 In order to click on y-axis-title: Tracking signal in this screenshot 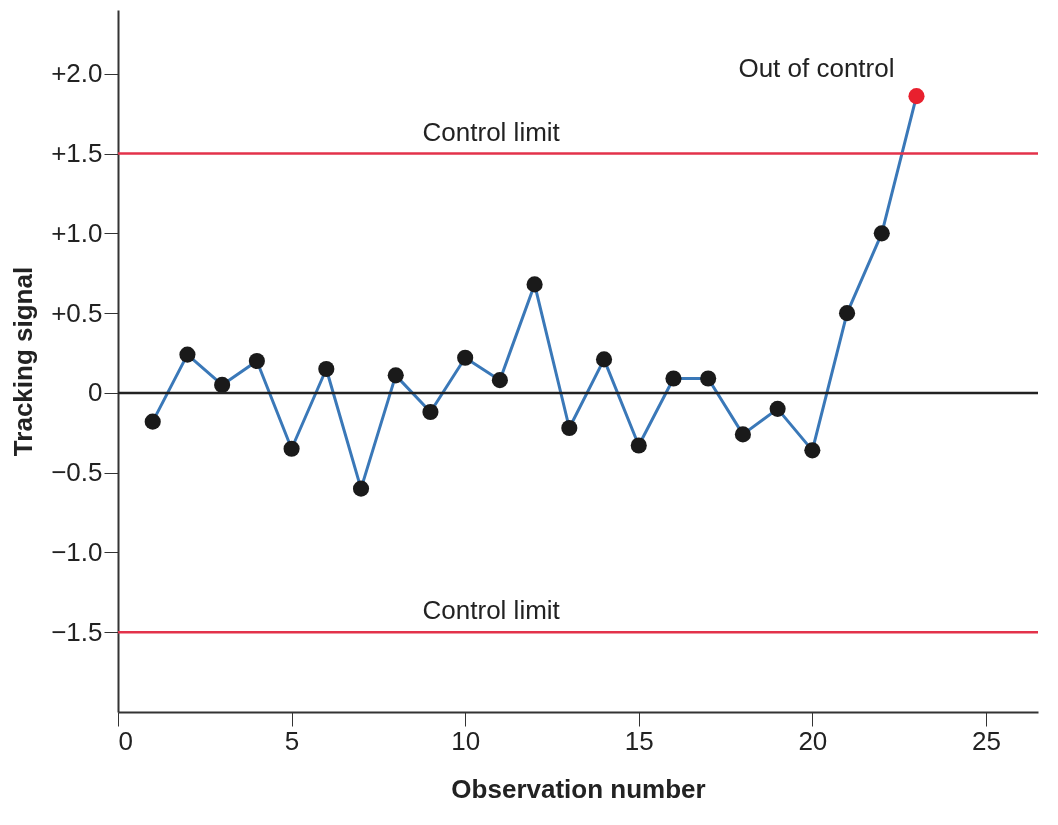, I will do `click(23, 361)`.